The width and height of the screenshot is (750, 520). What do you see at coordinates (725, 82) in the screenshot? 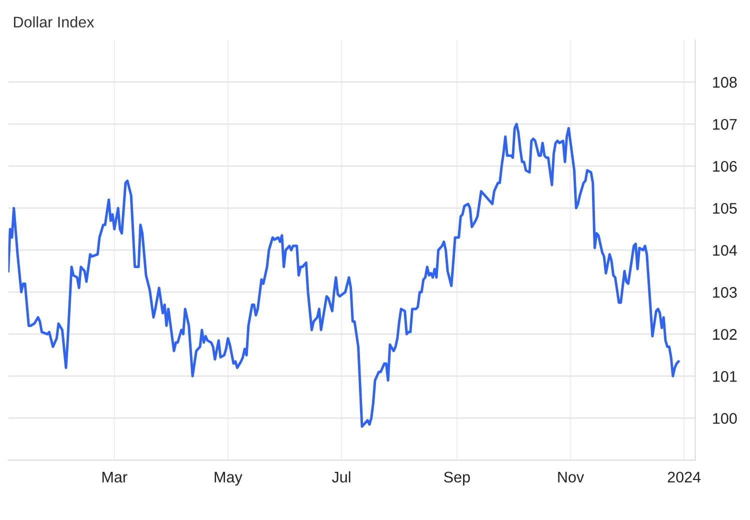
I see `y-tick-label: 108` at bounding box center [725, 82].